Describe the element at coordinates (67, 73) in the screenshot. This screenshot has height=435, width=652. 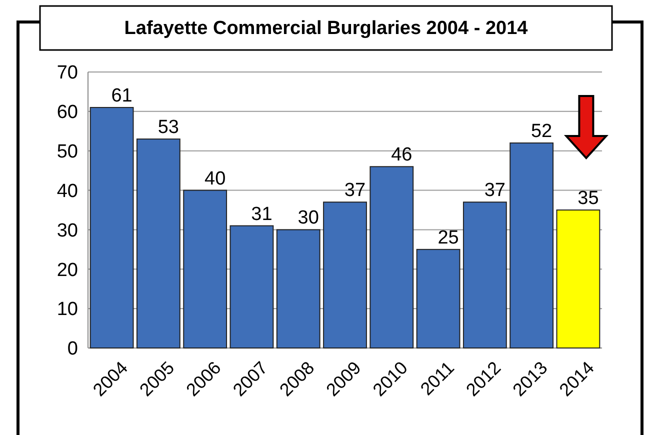
I see `y-tick-label: 70` at that location.